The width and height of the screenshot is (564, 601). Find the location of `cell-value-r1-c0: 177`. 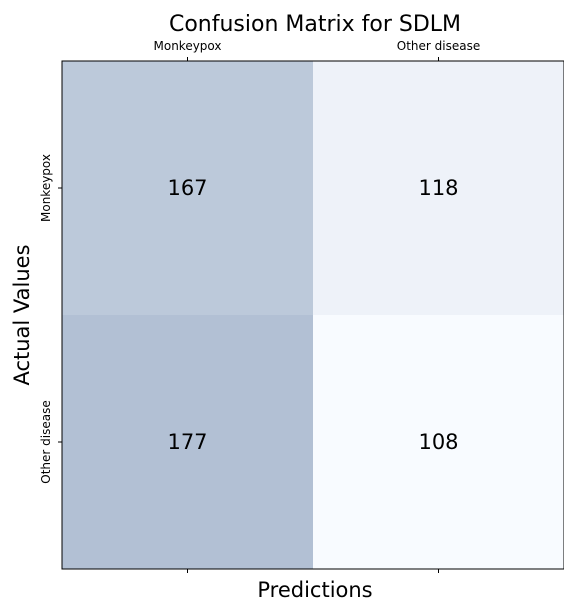

cell-value-r1-c0: 177 is located at coordinates (187, 442).